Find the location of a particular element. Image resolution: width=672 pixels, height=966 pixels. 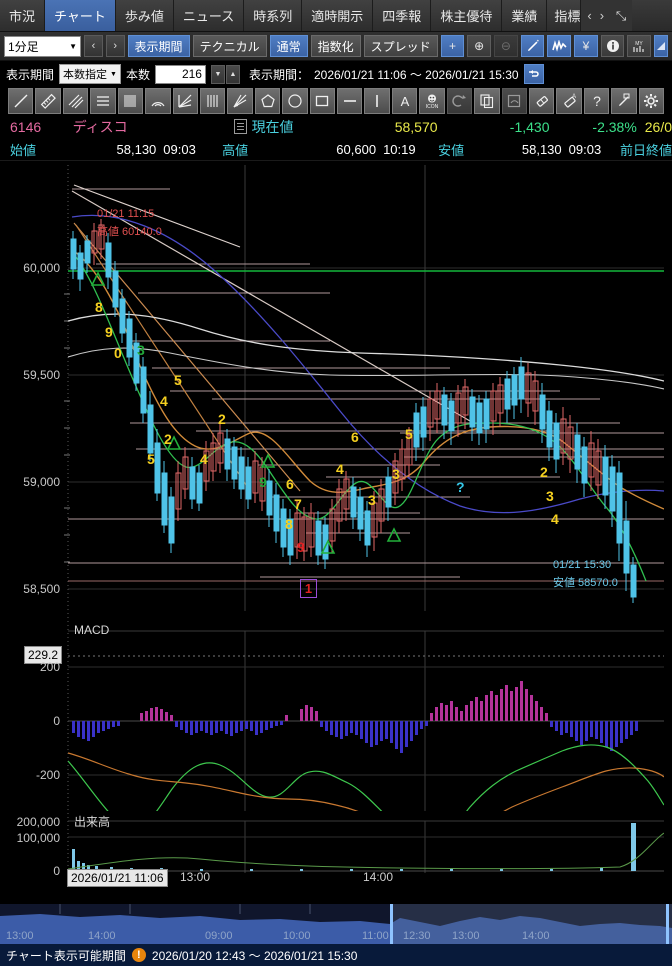

nav-tick-7: 14:00 is located at coordinates (536, 936).